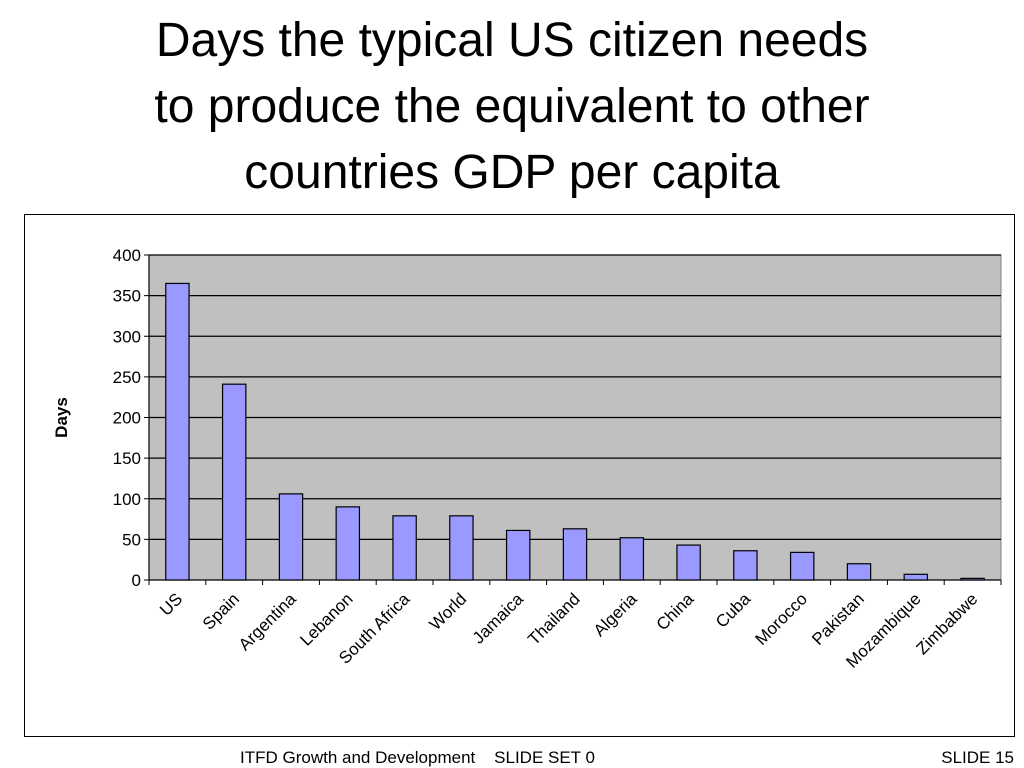 This screenshot has height=768, width=1024. Describe the element at coordinates (554, 619) in the screenshot. I see `x-tick-label: Thailand` at that location.